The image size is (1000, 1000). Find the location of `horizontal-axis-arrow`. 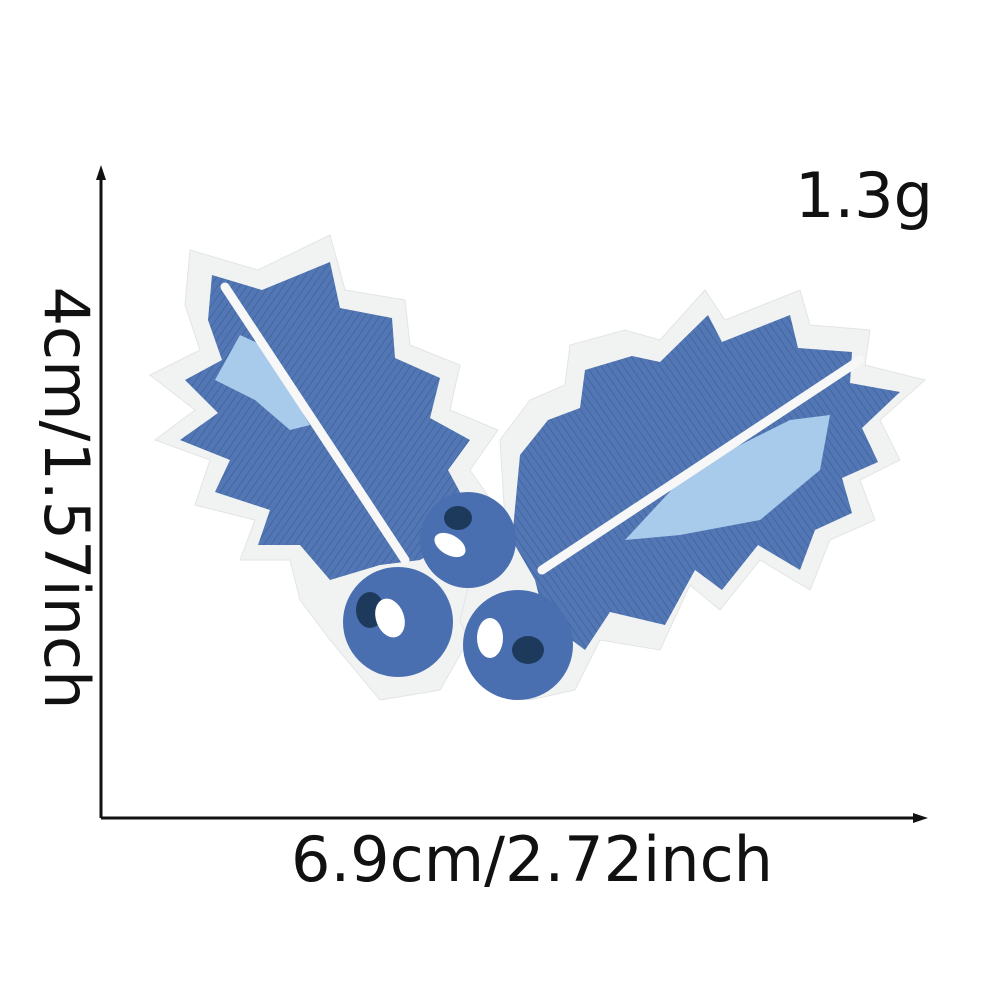

horizontal-axis-arrow is located at coordinates (920, 818).